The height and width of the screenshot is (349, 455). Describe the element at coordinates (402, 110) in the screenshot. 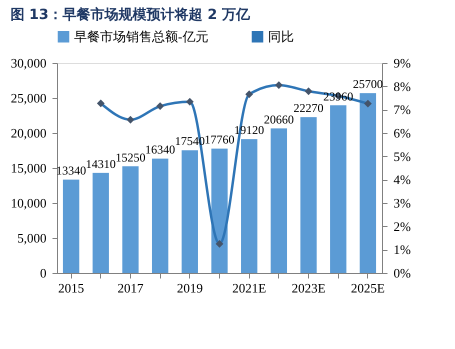

I see `y2-tick-label: 7%` at that location.